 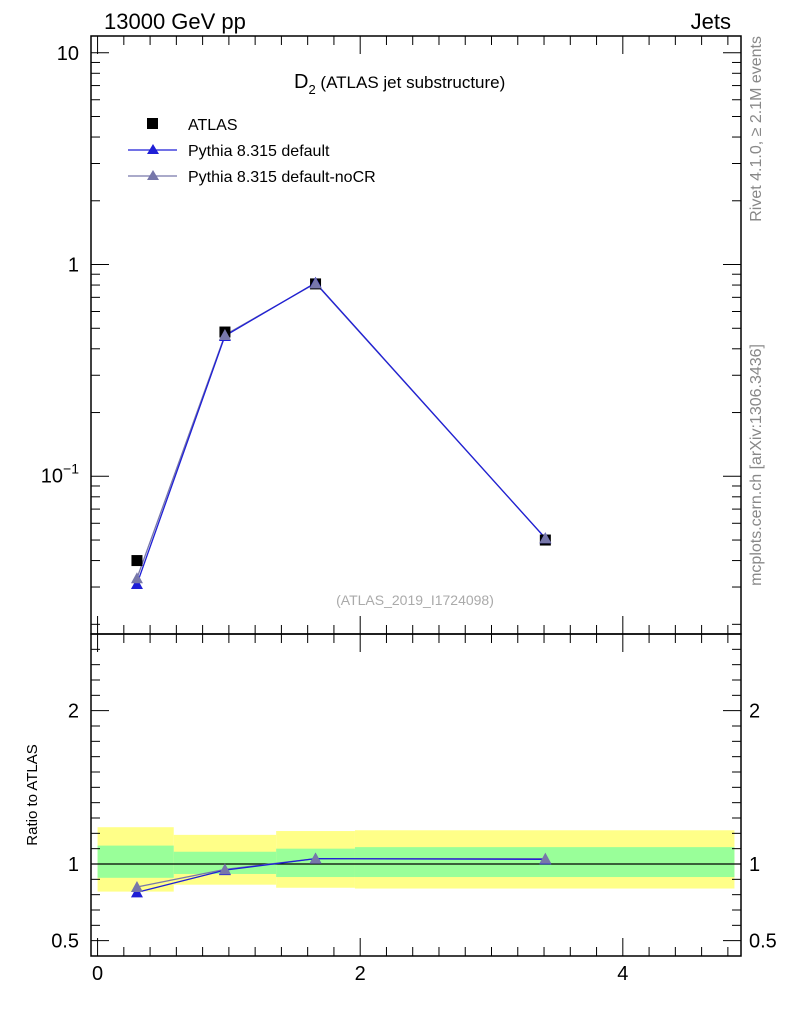 I want to click on ratio-y-tick-label: 2, so click(x=73, y=712).